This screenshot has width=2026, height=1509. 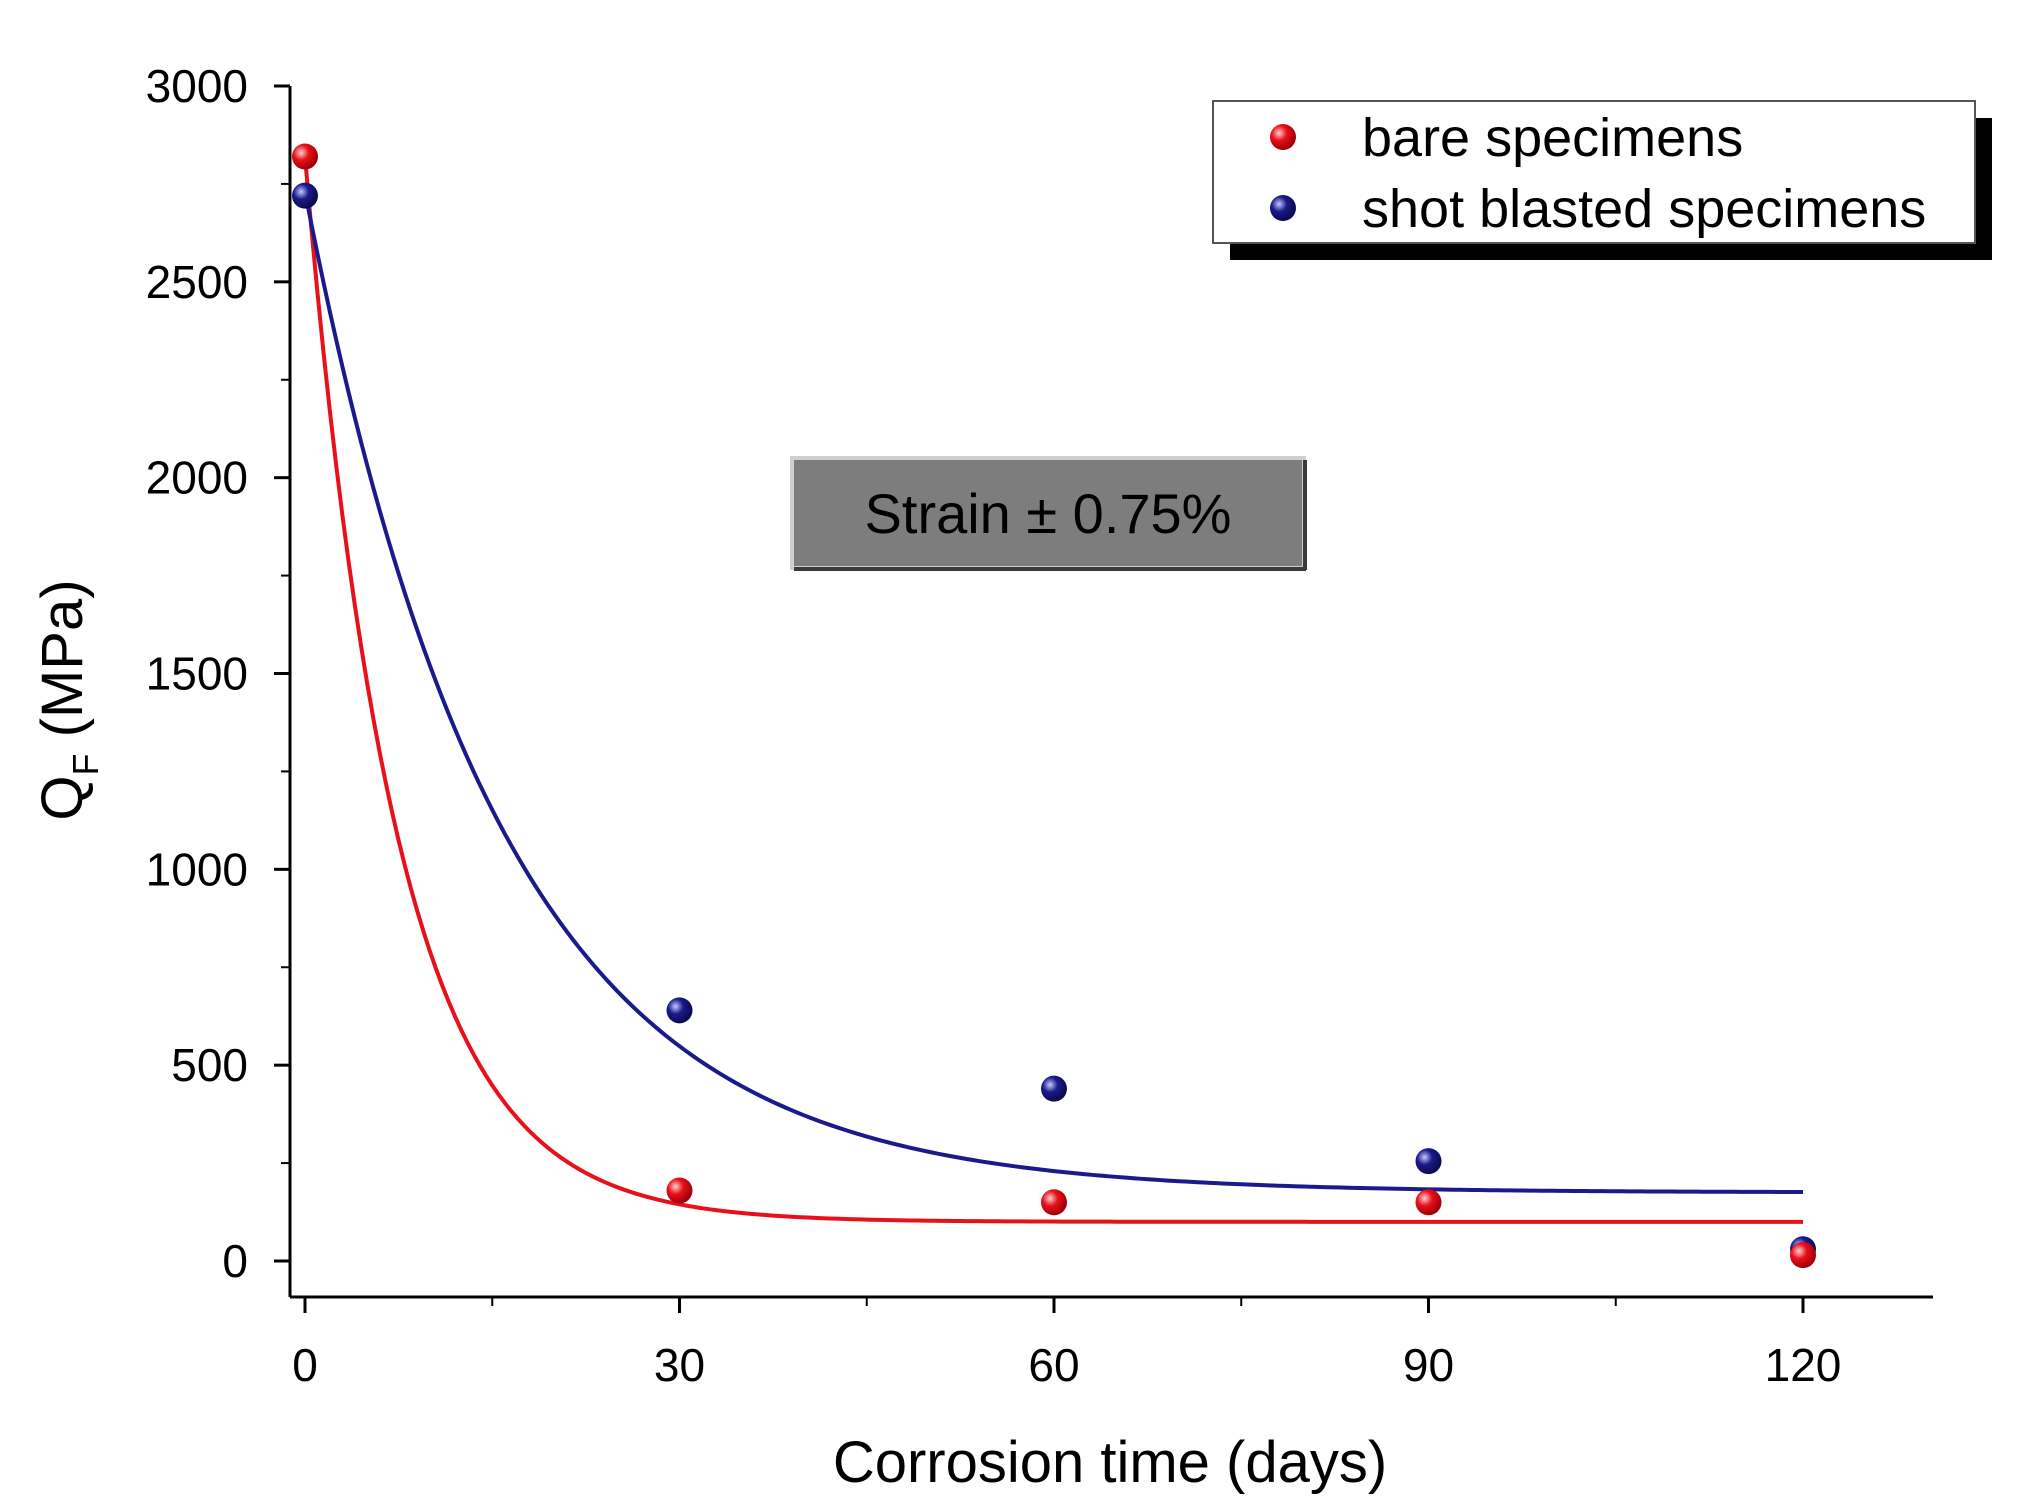 I want to click on y-axis-title-main: Q, so click(x=62, y=797).